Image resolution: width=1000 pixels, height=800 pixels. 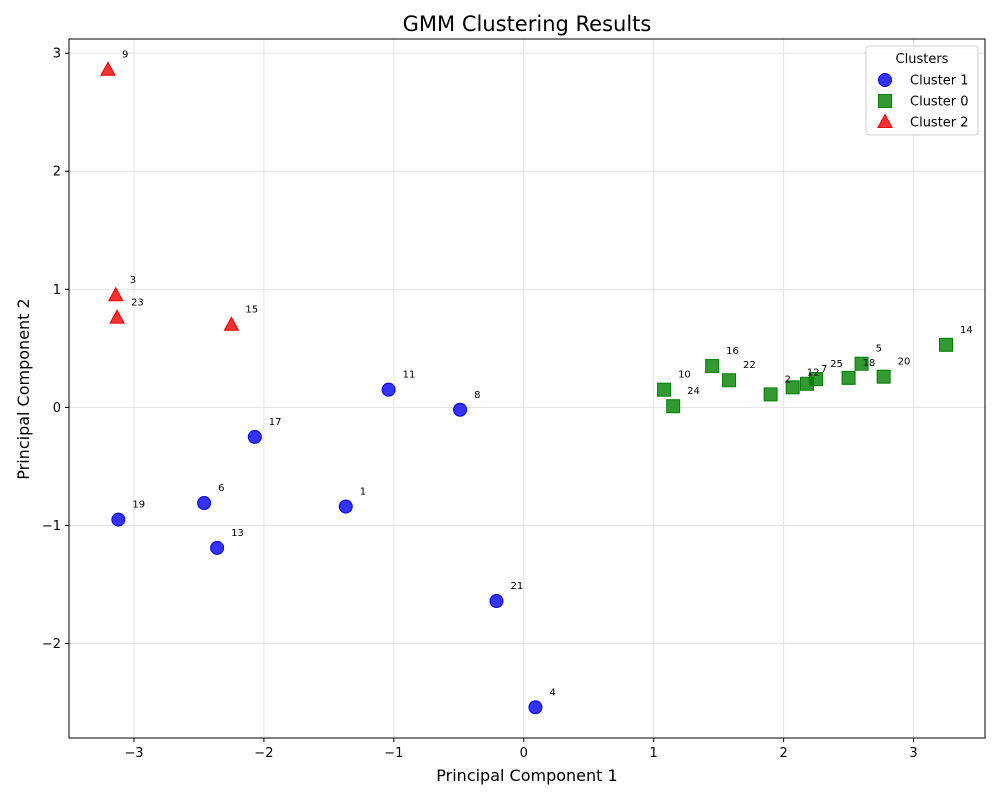 What do you see at coordinates (879, 349) in the screenshot?
I see `point-label: 5` at bounding box center [879, 349].